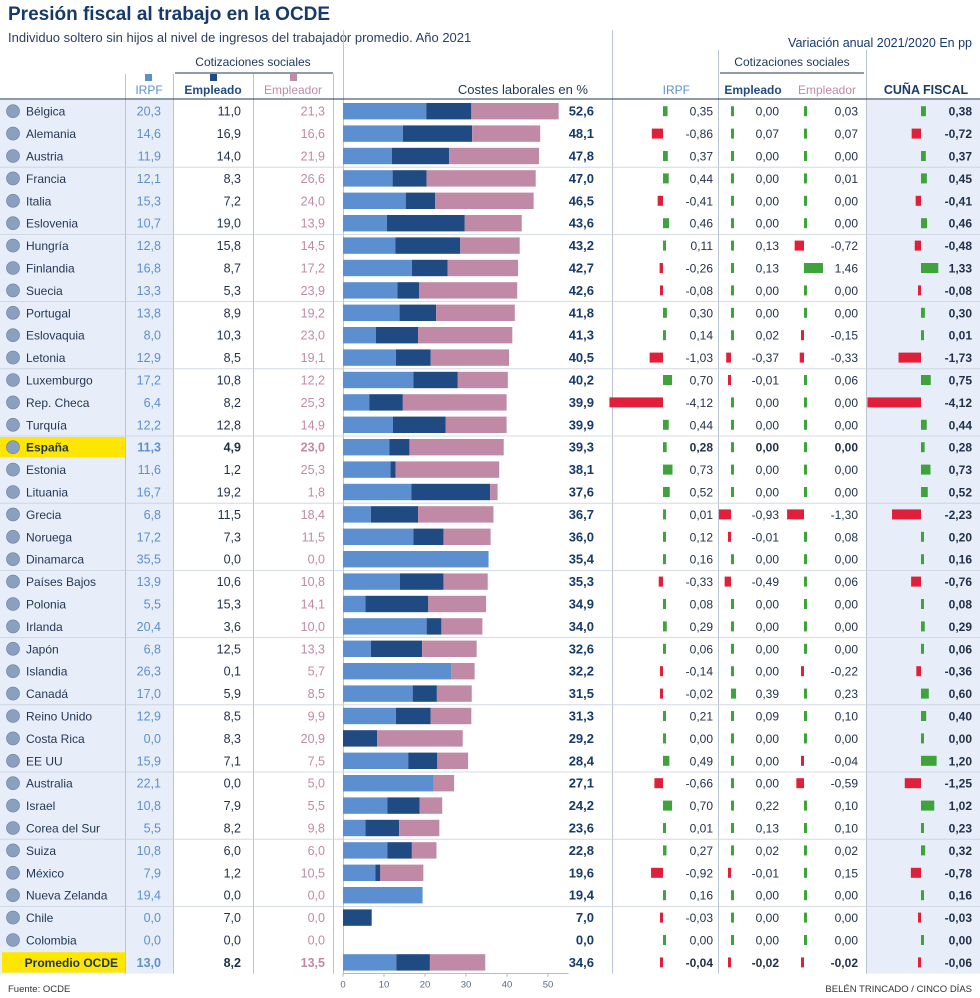  What do you see at coordinates (313, 873) in the screenshot?
I see `empleador-value: 10,5` at bounding box center [313, 873].